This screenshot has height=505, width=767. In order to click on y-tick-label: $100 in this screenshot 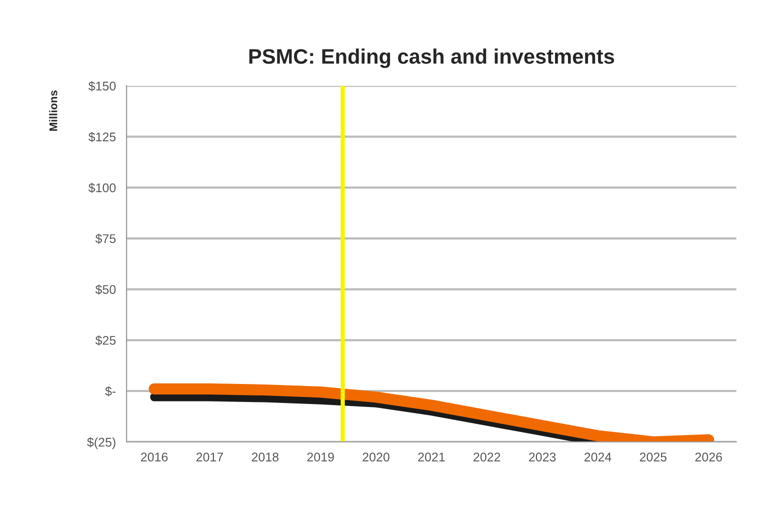, I will do `click(102, 187)`.